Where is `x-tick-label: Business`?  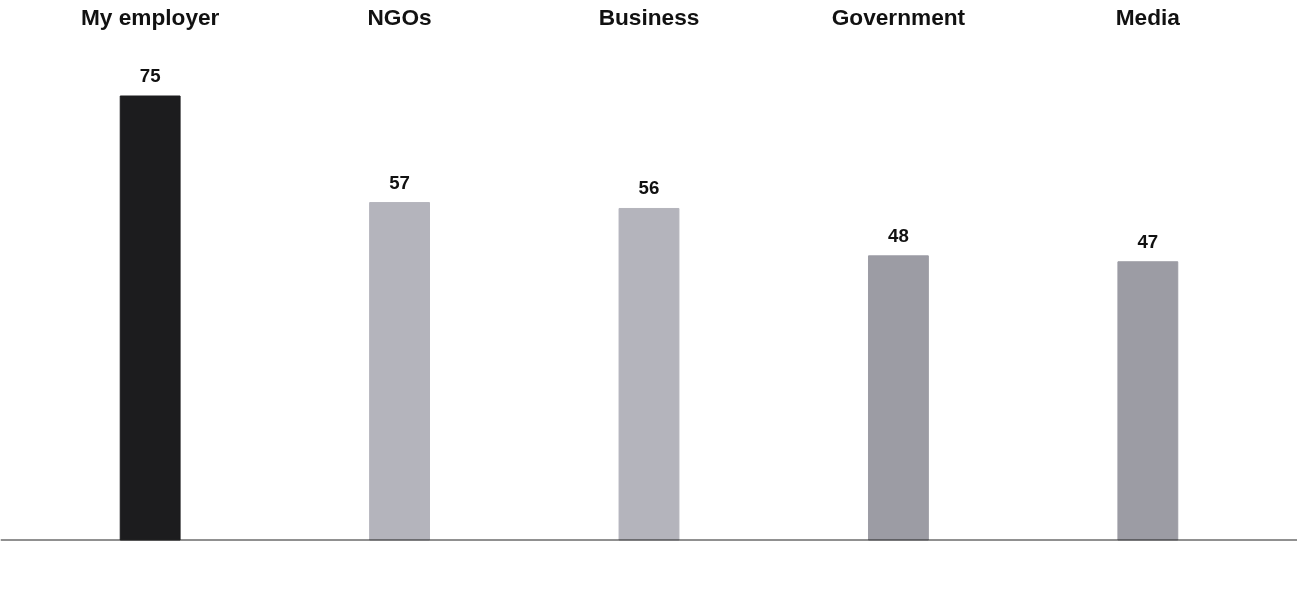
x-tick-label: Business is located at coordinates (649, 16).